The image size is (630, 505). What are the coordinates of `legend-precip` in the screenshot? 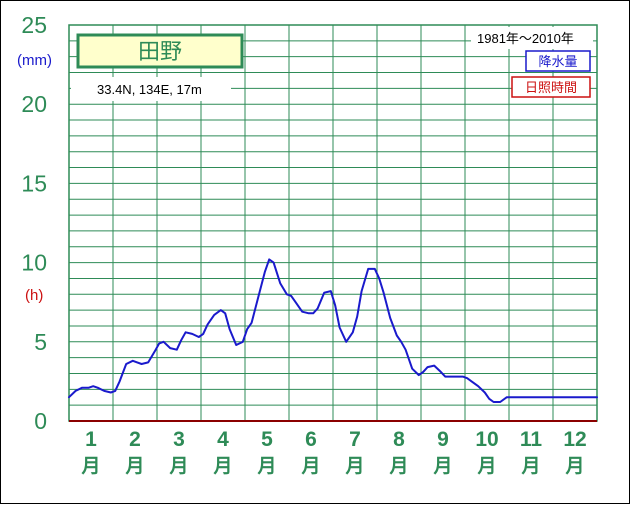 It's located at (558, 61).